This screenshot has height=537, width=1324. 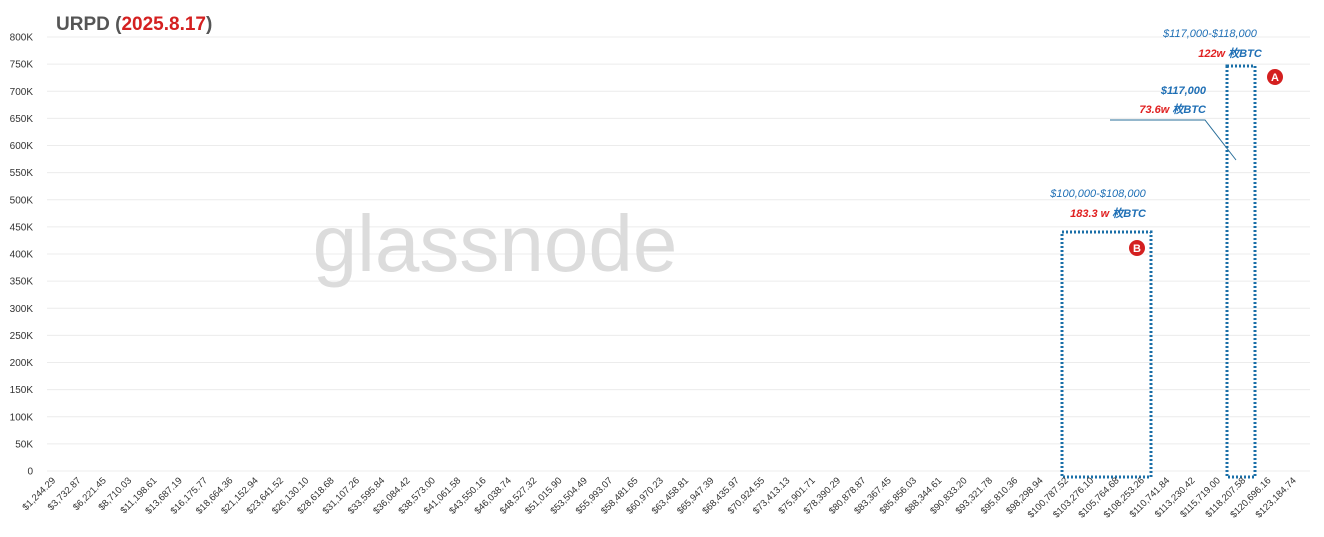 I want to click on annotation-part: $100,000-$108,000, so click(x=1097, y=194).